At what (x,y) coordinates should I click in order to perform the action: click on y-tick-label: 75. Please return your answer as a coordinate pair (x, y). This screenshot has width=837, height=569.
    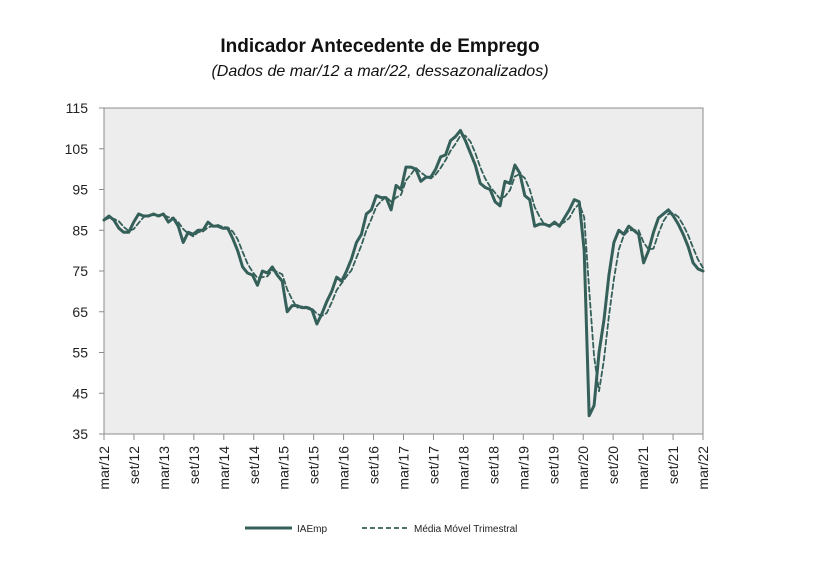
    Looking at the image, I should click on (80, 271).